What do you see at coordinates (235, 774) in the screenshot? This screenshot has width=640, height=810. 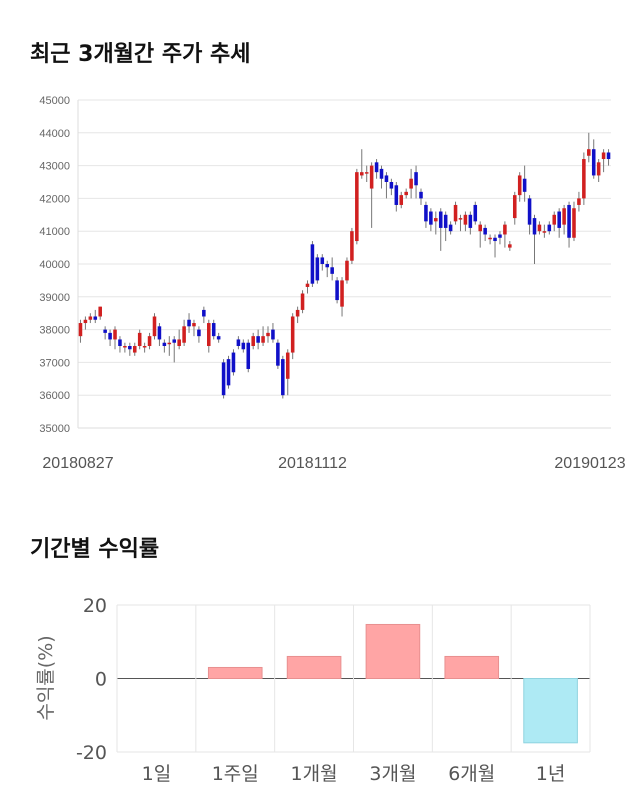 I see `return-category-label: 1주일` at bounding box center [235, 774].